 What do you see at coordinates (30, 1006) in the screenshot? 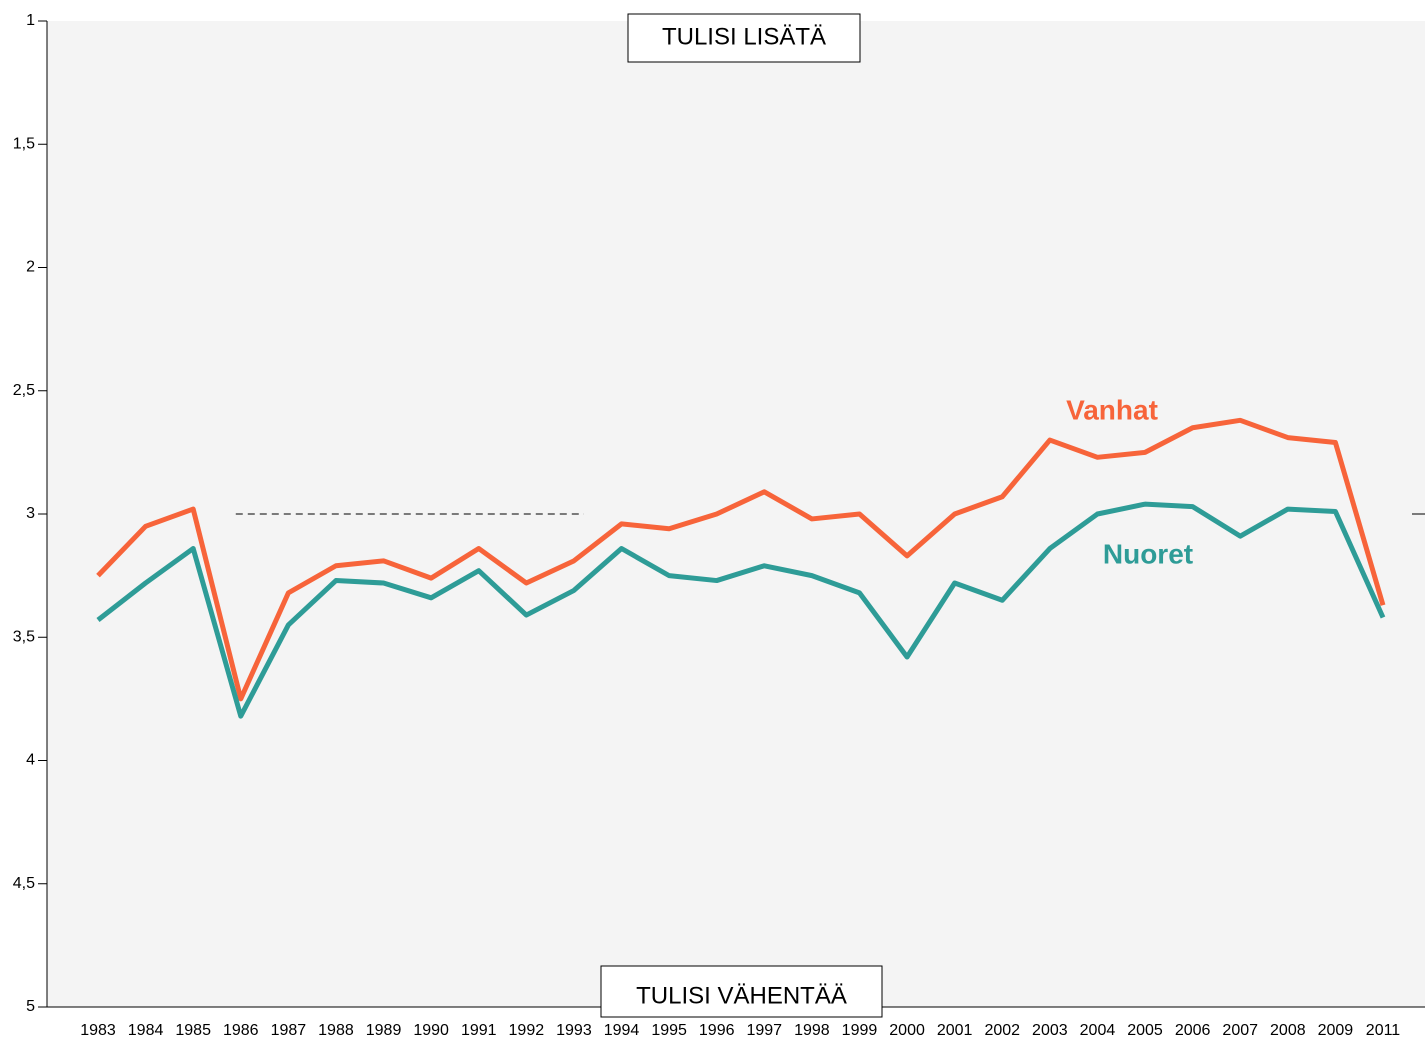
I see `y-tick-label: 5` at bounding box center [30, 1006].